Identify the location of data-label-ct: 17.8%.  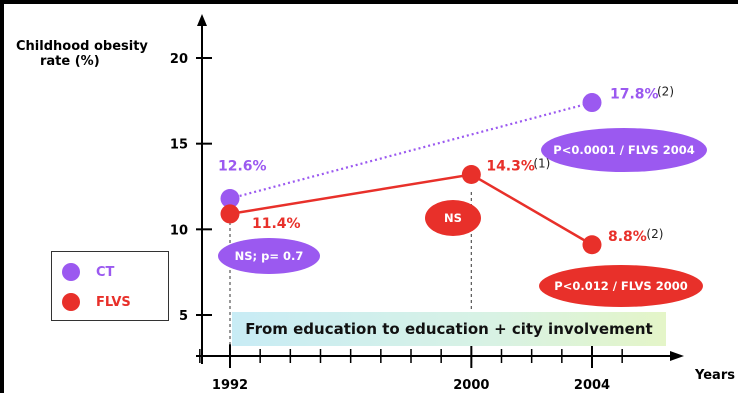
(634, 95).